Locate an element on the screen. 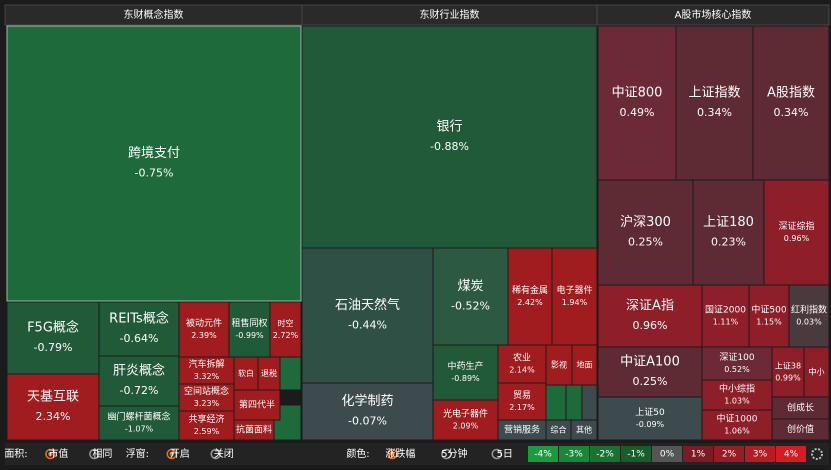 This screenshot has height=470, width=831. radio-label: 5日 is located at coordinates (505, 454).